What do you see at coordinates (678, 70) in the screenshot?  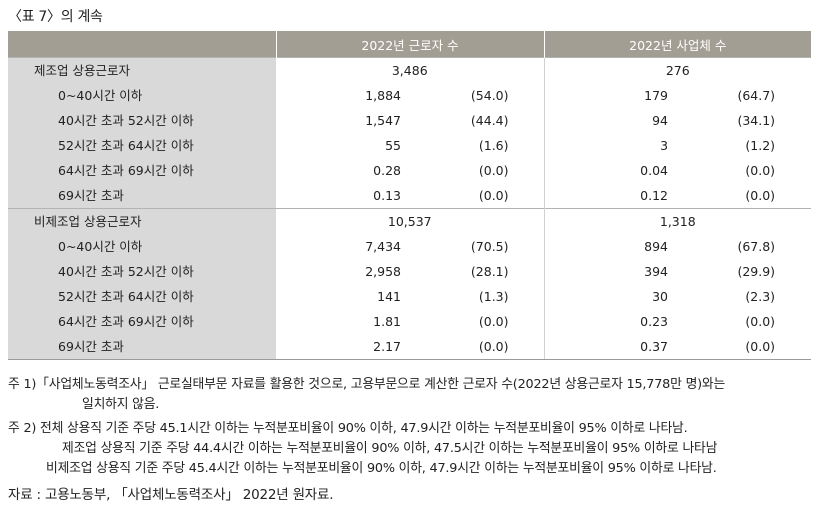 I see `group-firms-total: 276` at bounding box center [678, 70].